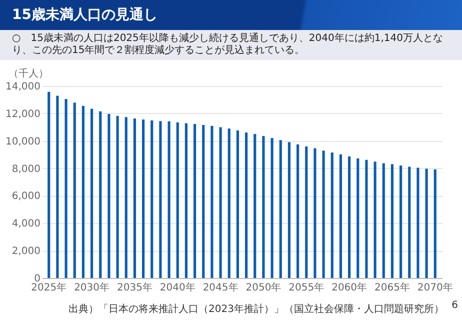  Describe the element at coordinates (134, 288) in the screenshot. I see `x-tick-label: 2035年` at that location.